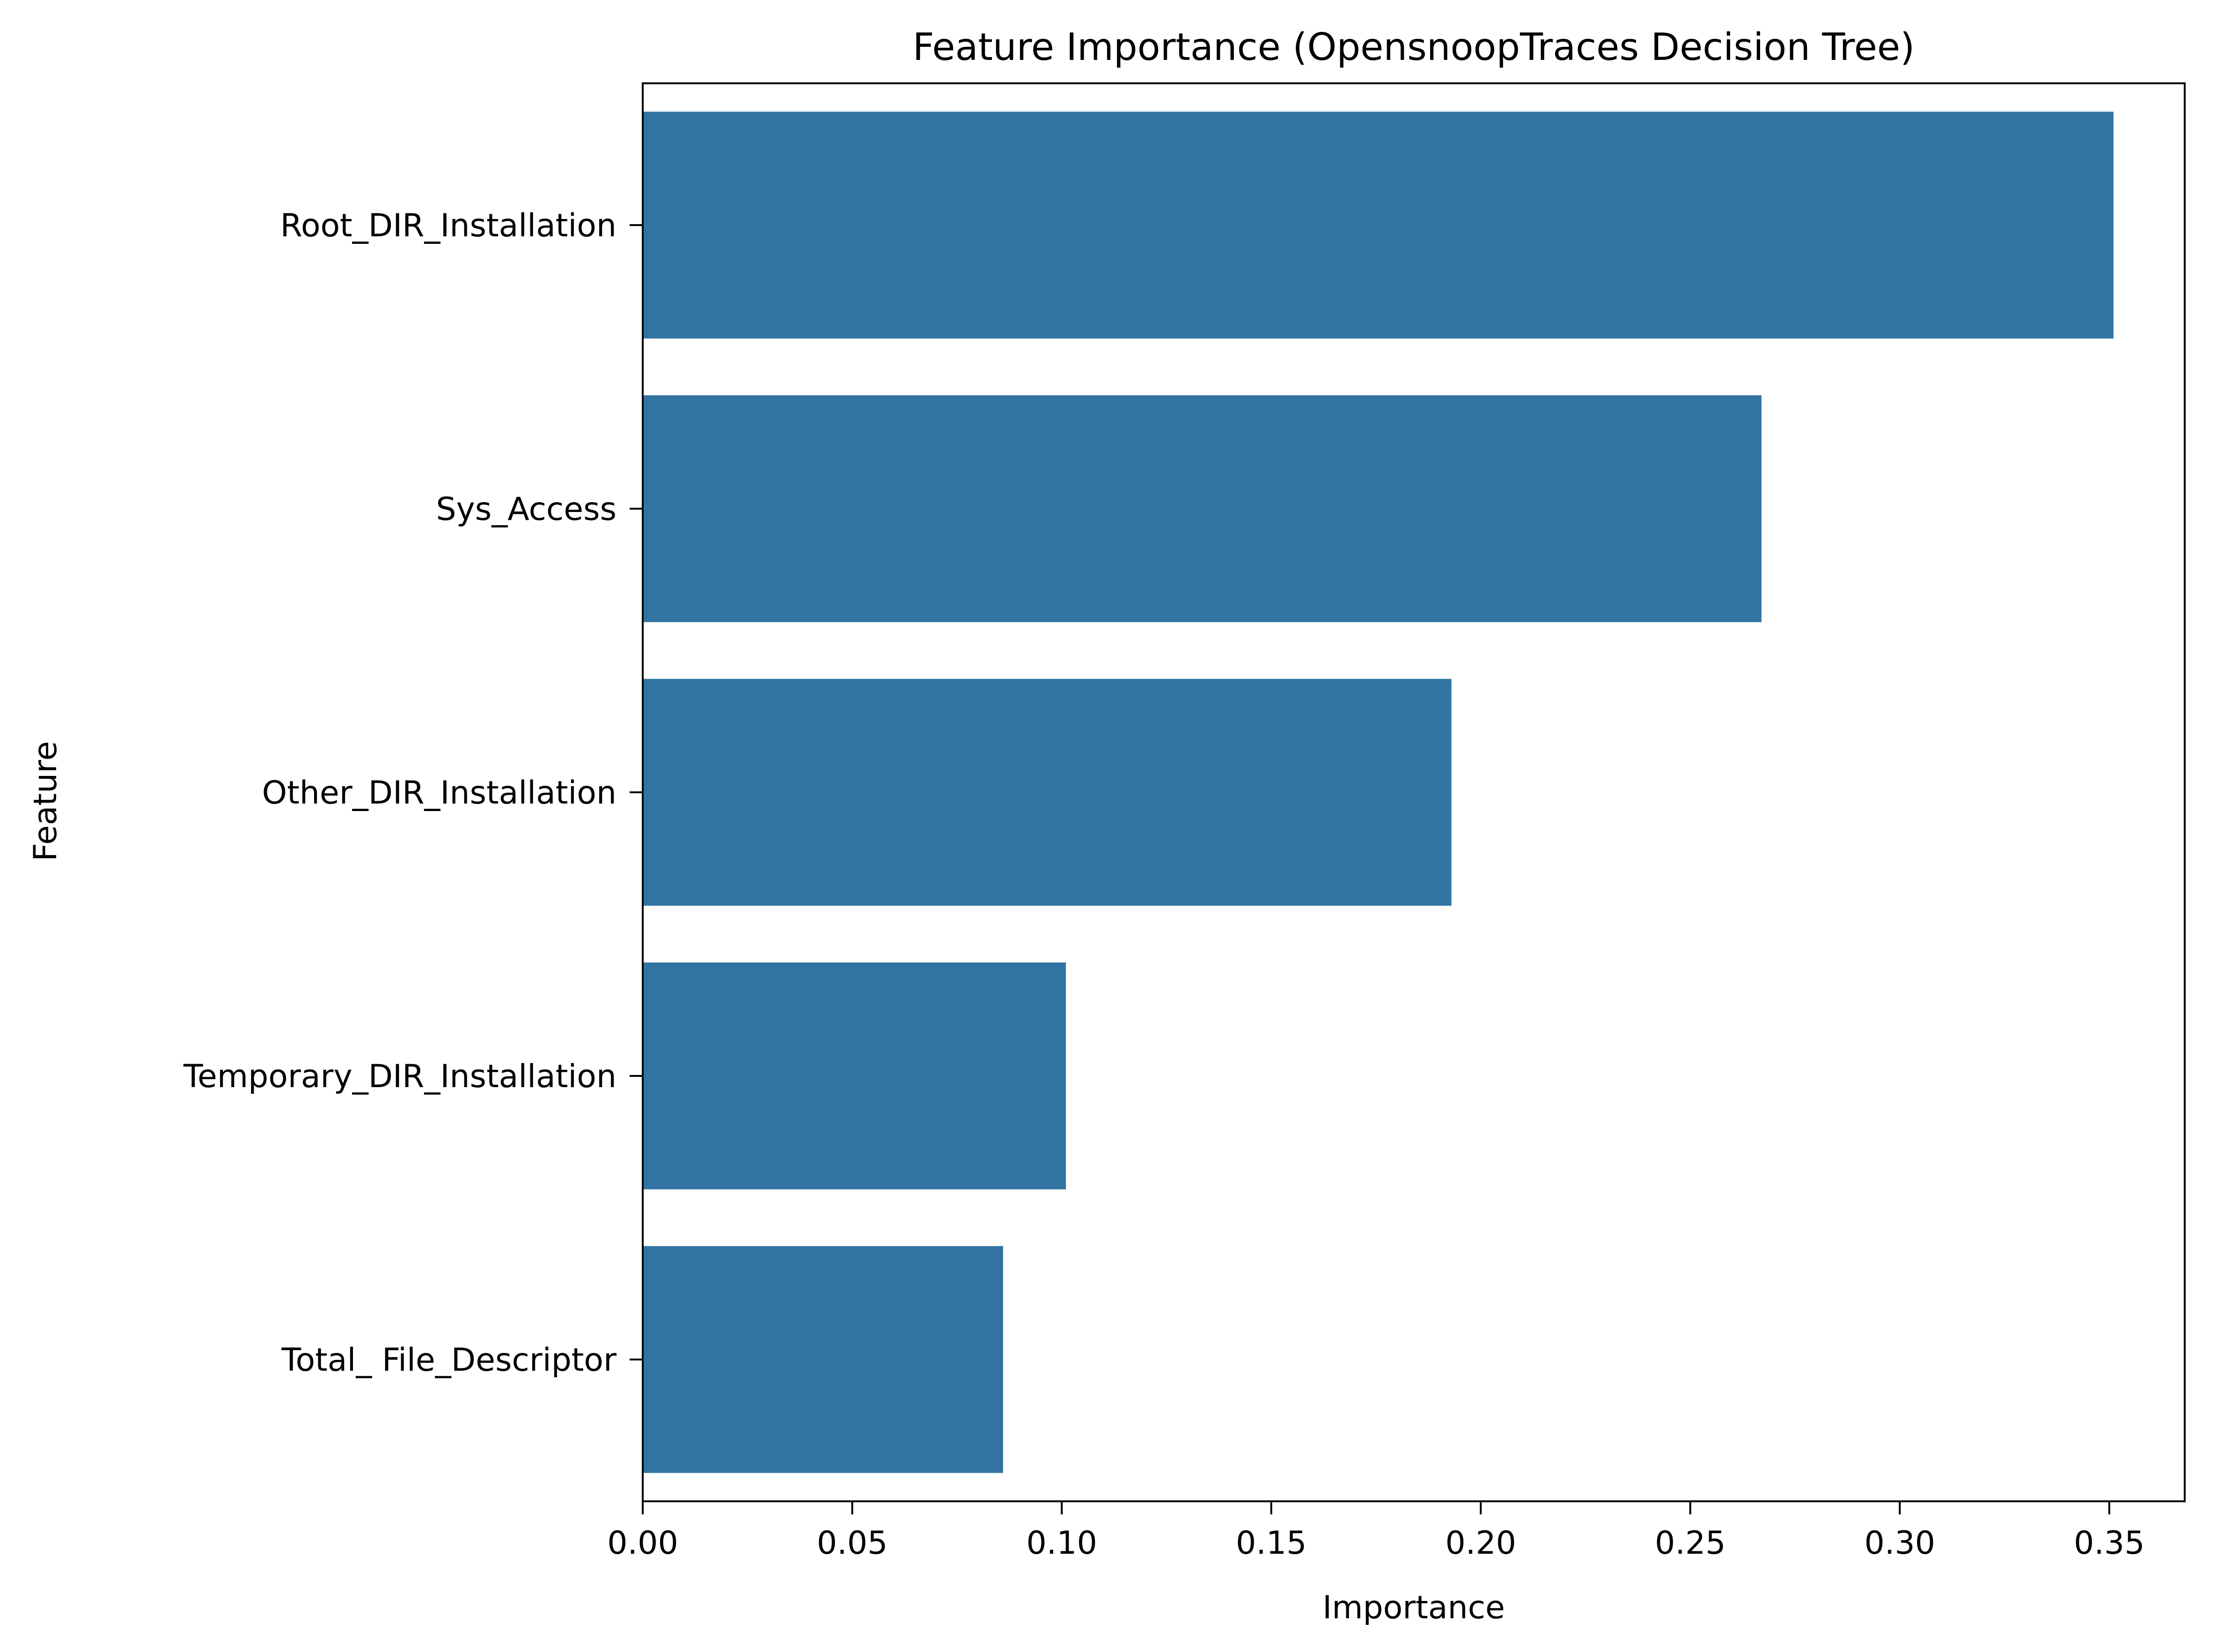 The image size is (2217, 1652). Describe the element at coordinates (1378, 225) in the screenshot. I see `bar-root-dir-installation` at that location.